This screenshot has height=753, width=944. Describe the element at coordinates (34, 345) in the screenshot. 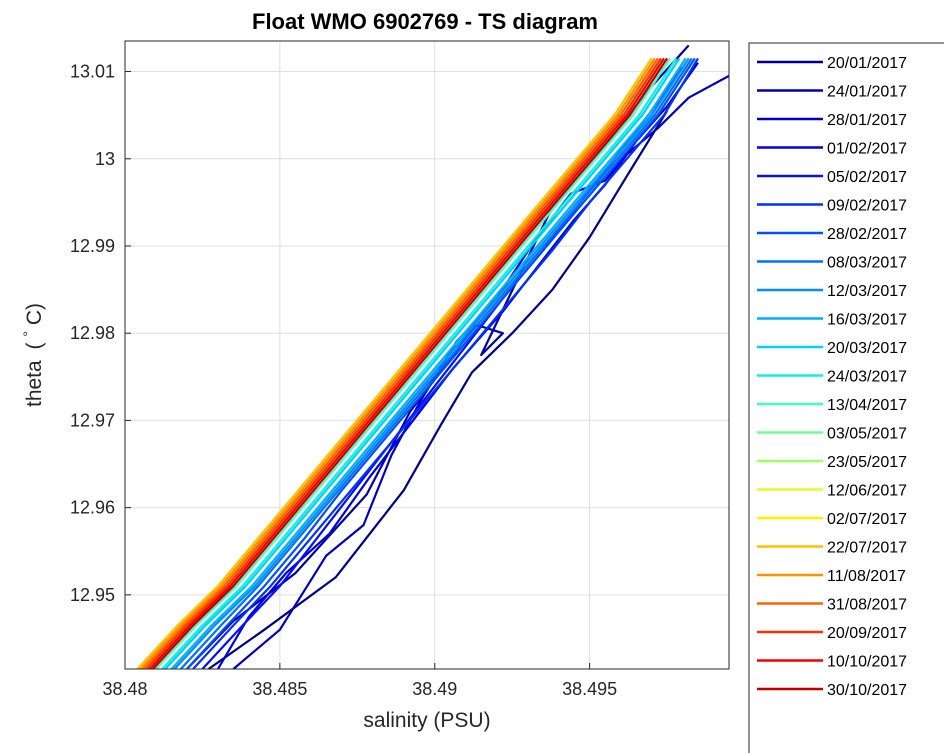

I see `y-axis-label-open: (` at that location.